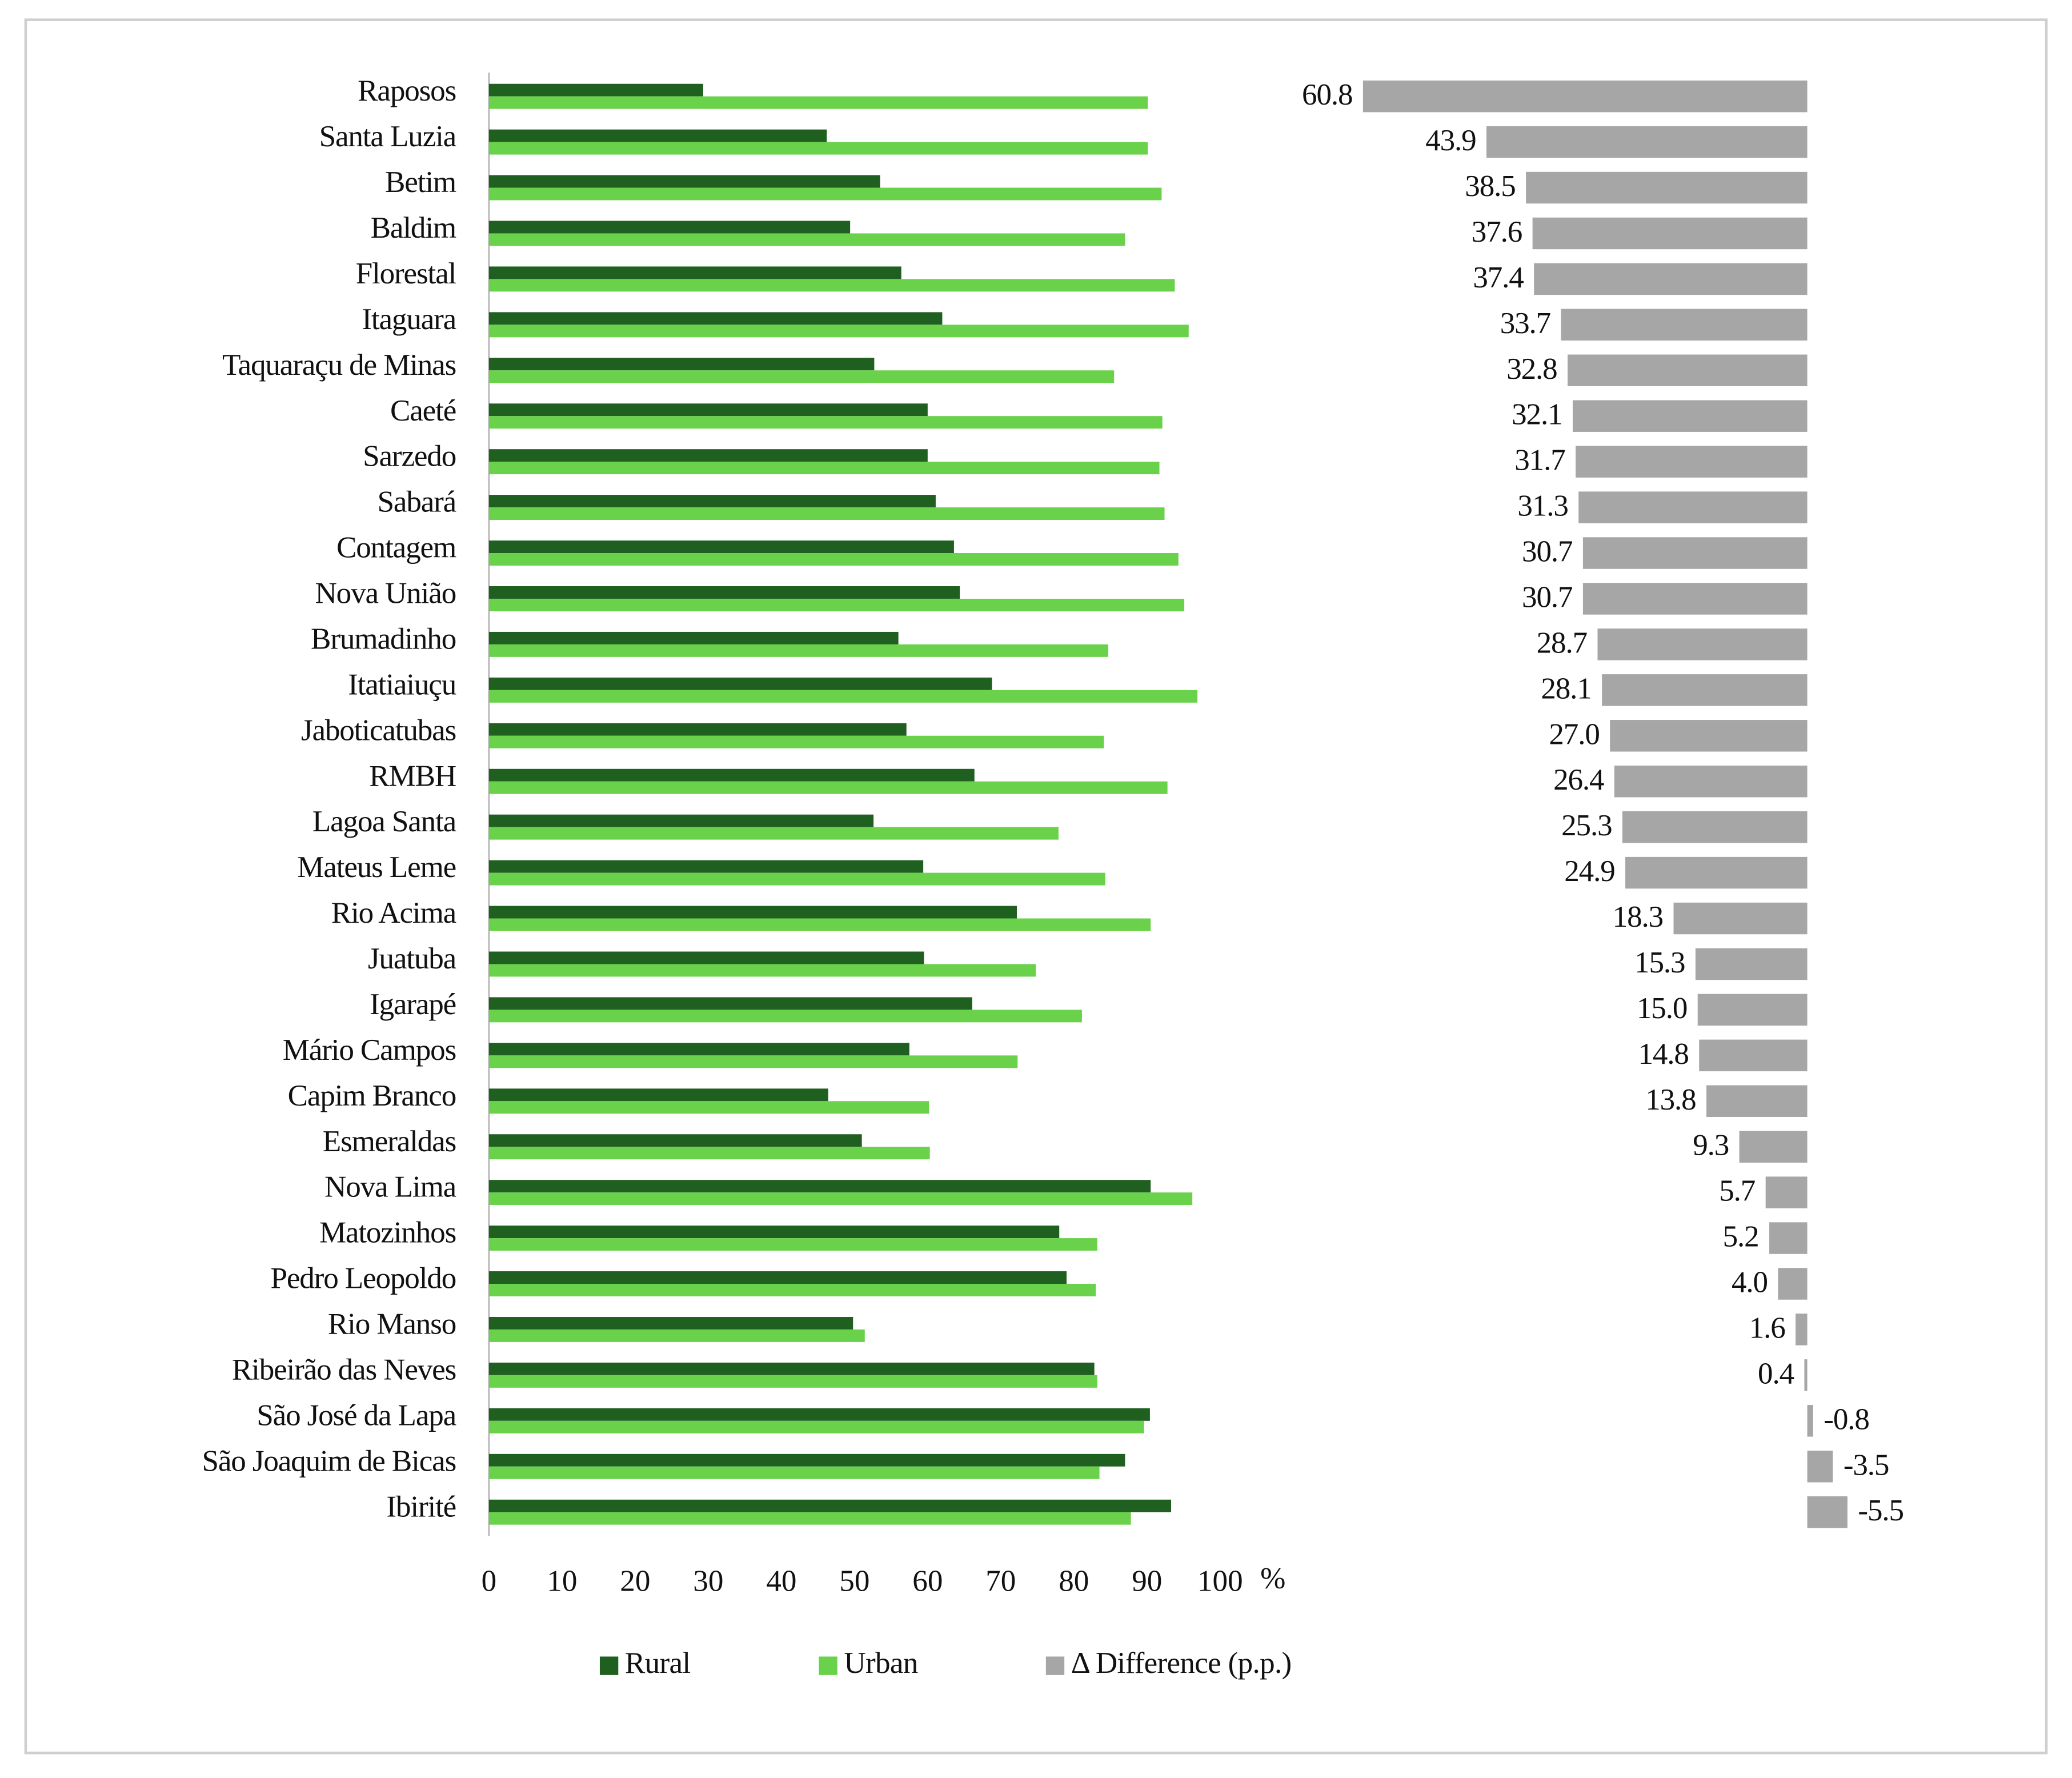 This screenshot has width=2072, height=1778. Describe the element at coordinates (1000, 1581) in the screenshot. I see `x-tick-label: 70` at that location.